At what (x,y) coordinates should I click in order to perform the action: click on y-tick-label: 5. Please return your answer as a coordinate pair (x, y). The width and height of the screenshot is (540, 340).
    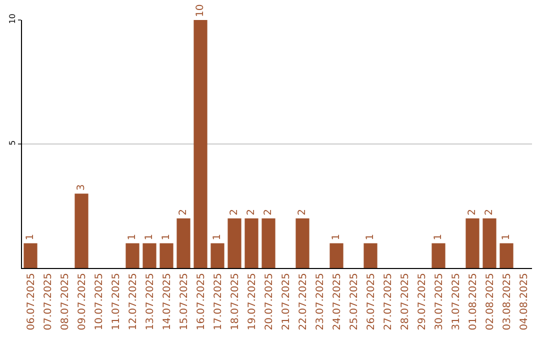
    Looking at the image, I should click on (12, 143).